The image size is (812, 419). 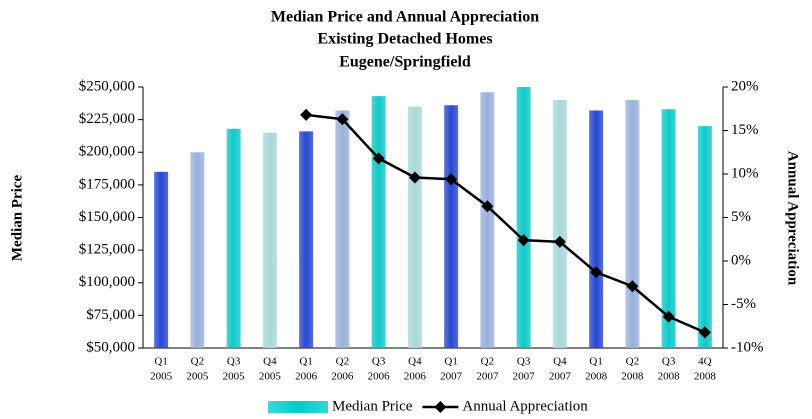 What do you see at coordinates (741, 260) in the screenshot?
I see `y2-tick-label: 0%` at bounding box center [741, 260].